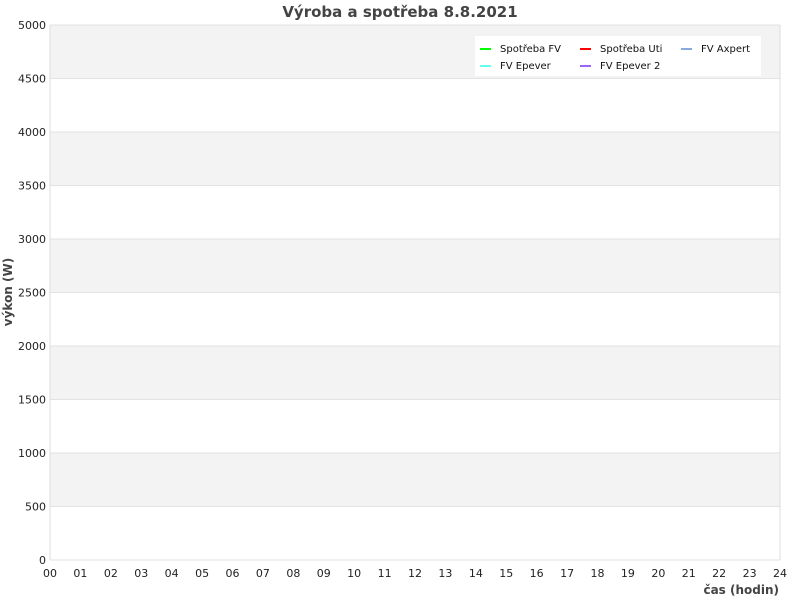 The height and width of the screenshot is (604, 800). What do you see at coordinates (598, 573) in the screenshot?
I see `x-tick-label: 18` at bounding box center [598, 573].